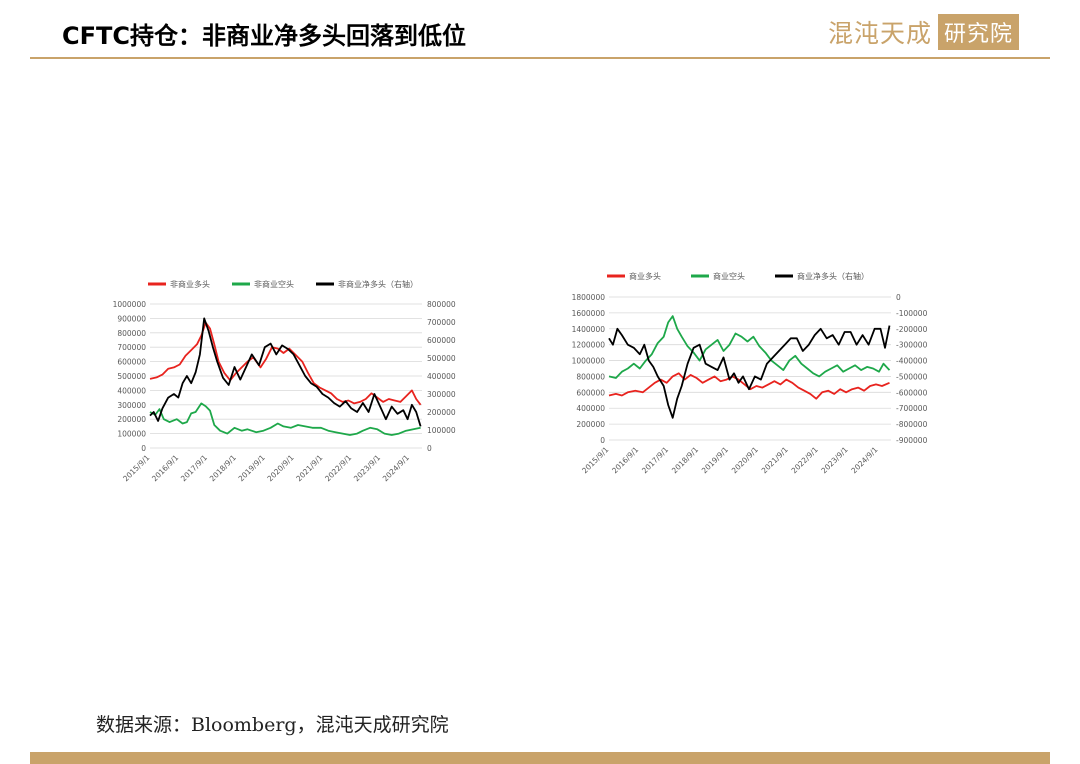 This screenshot has height=764, width=1080. I want to click on y-left-tick-label: 1800000, so click(589, 297).